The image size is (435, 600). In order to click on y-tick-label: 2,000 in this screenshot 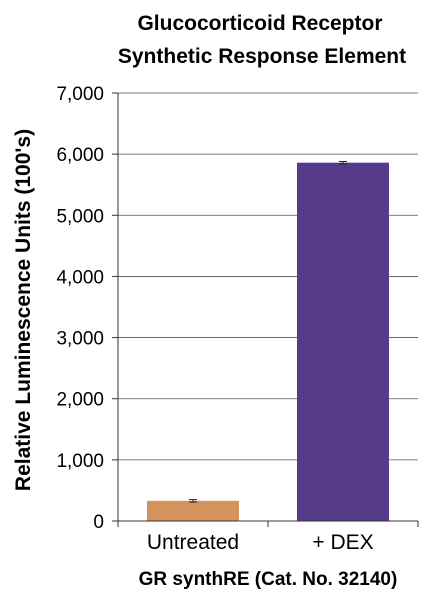, I will do `click(80, 400)`.